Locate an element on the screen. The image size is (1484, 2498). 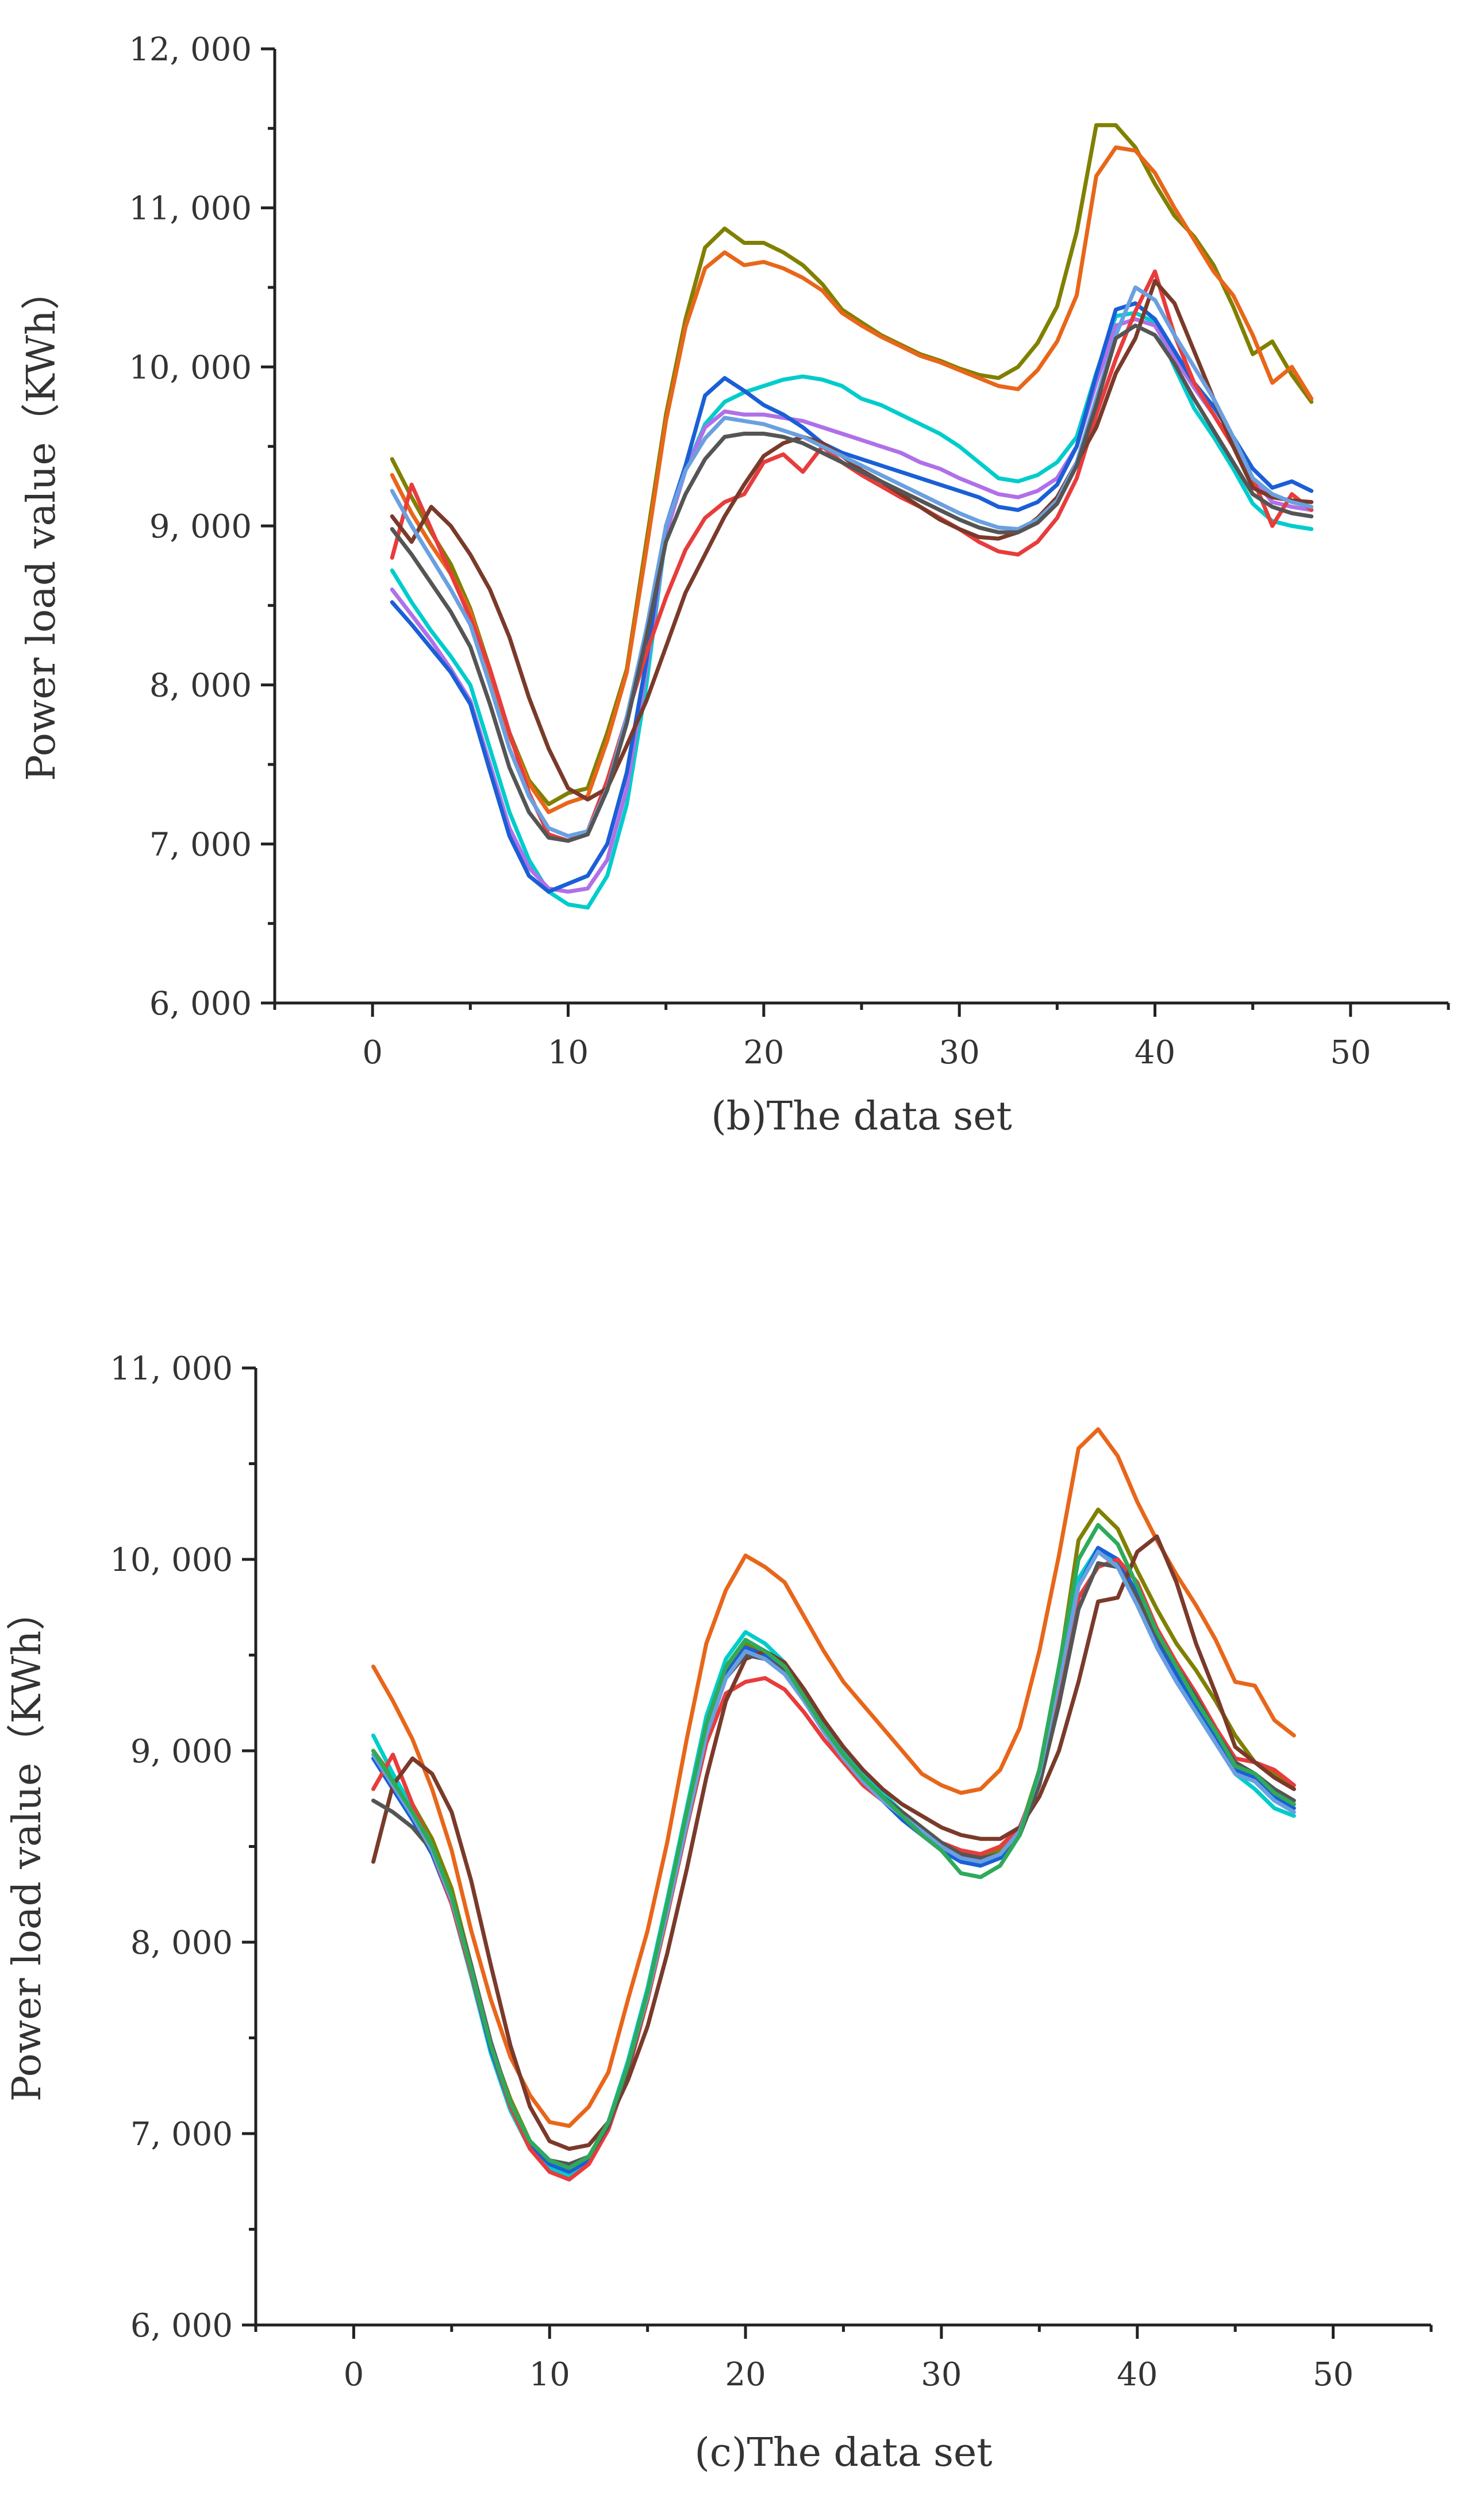
chart-b-series-3-line is located at coordinates (852, 610).